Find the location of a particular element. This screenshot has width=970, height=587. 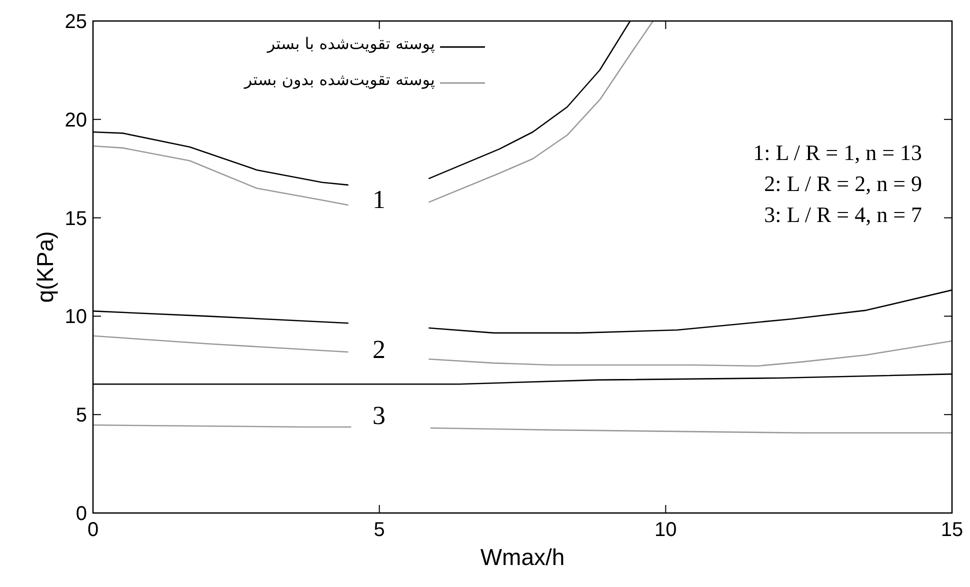

x-axis-title: Wmax/h is located at coordinates (522, 557).